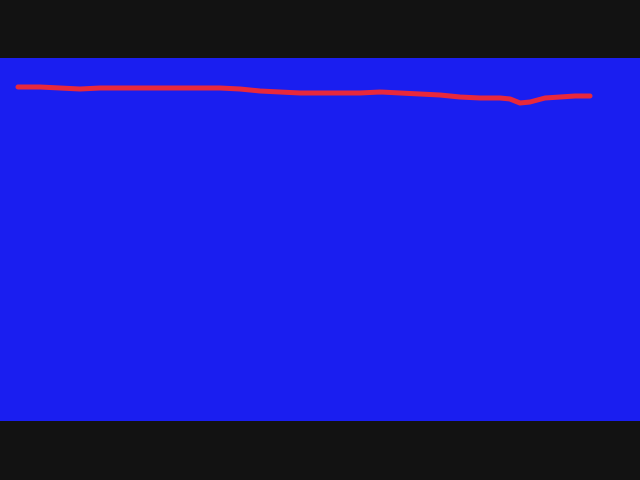  What do you see at coordinates (320, 450) in the screenshot?
I see `letterbox-bottom-bar` at bounding box center [320, 450].